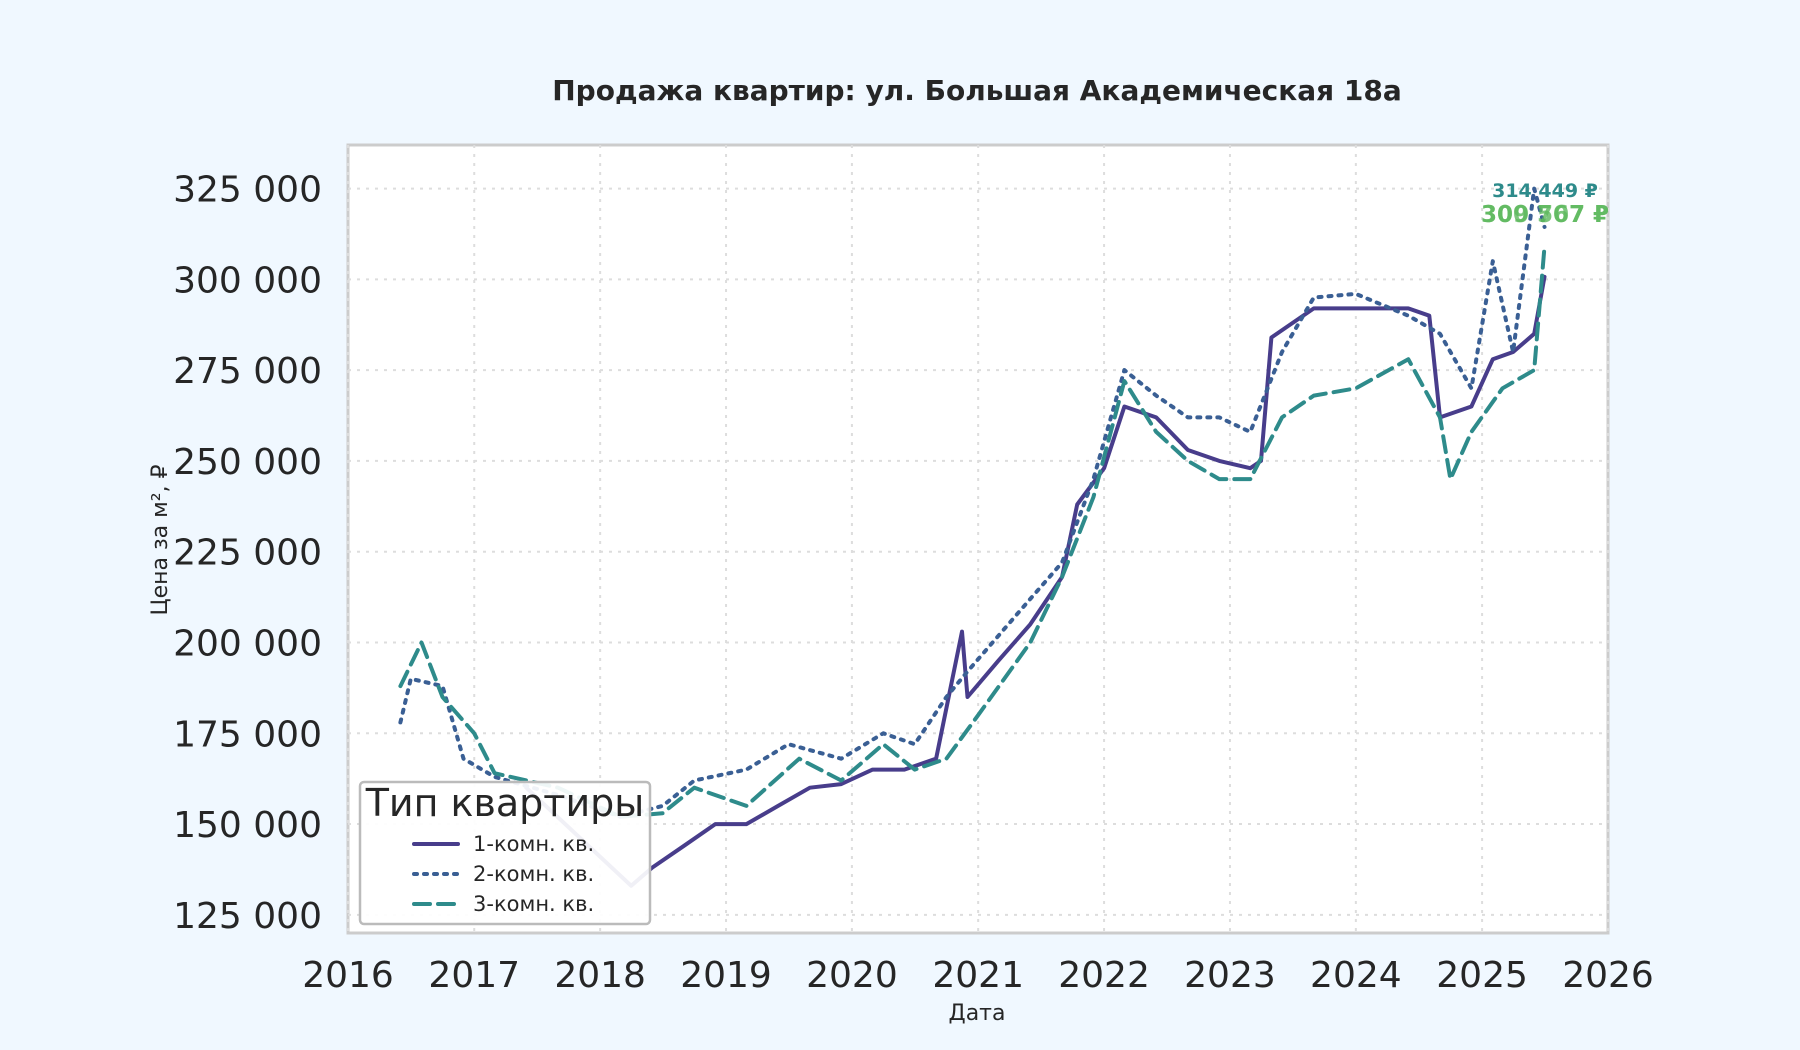 This screenshot has width=1800, height=1050. I want to click on legend-label: 1-комн. кв., so click(533, 844).